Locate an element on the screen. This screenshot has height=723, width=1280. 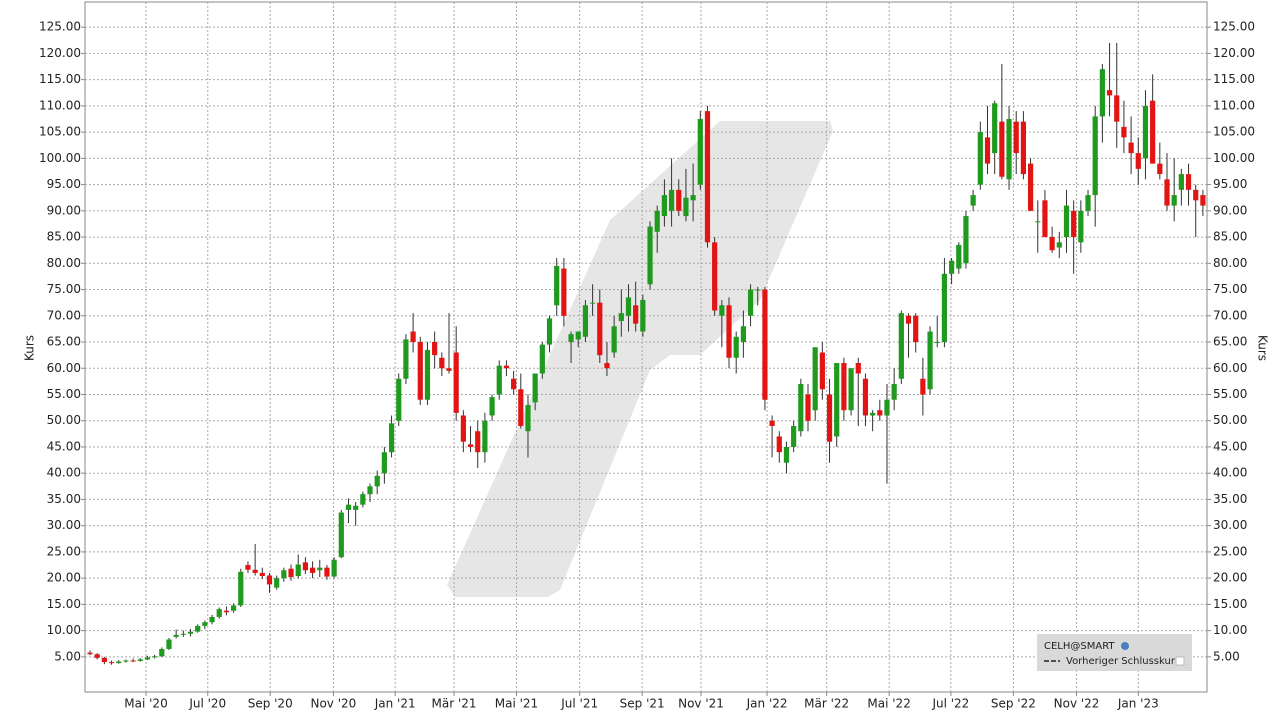
y2-tick-label: 90.00 is located at coordinates (1230, 210).